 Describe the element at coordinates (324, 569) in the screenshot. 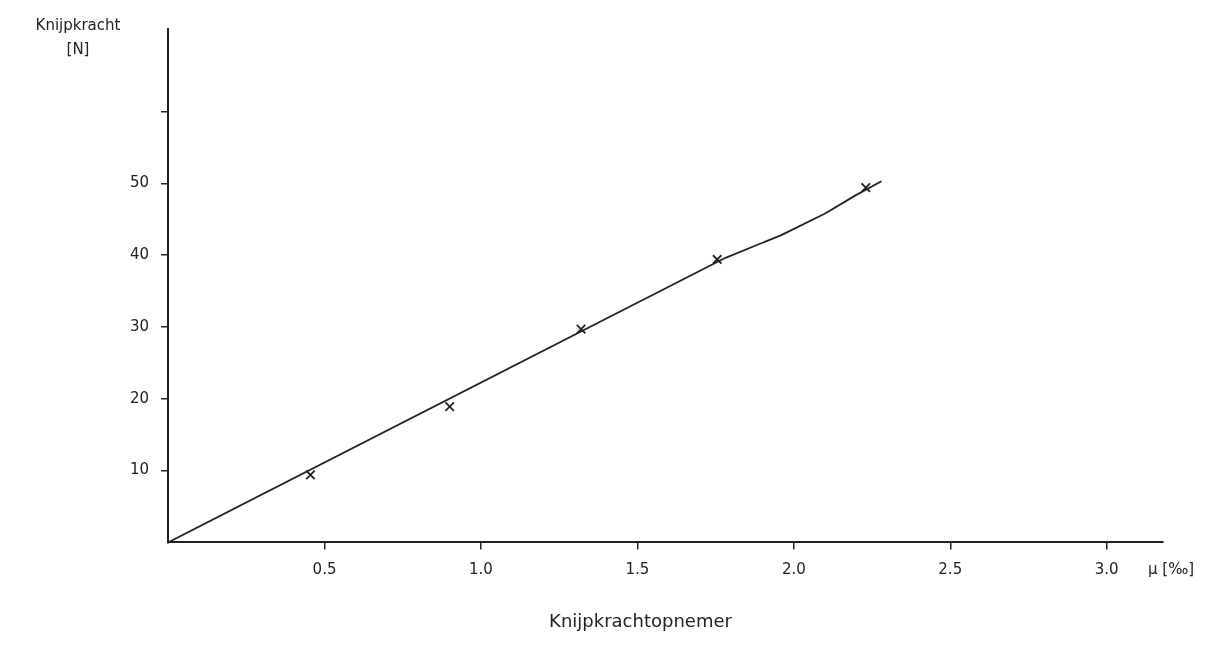

I see `x-tick-label: 0.5` at that location.